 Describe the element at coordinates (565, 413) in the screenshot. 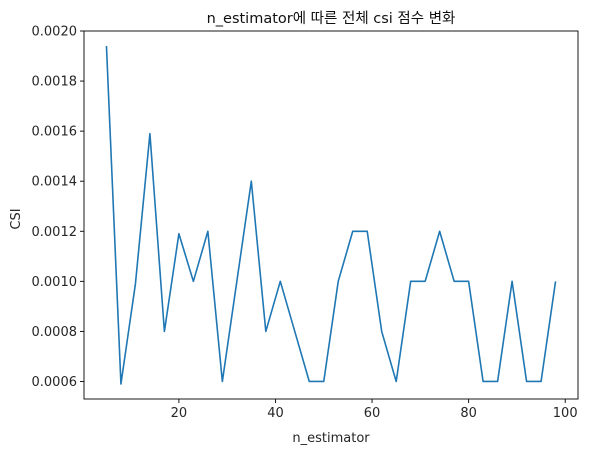

I see `x-tick-label: 100` at that location.